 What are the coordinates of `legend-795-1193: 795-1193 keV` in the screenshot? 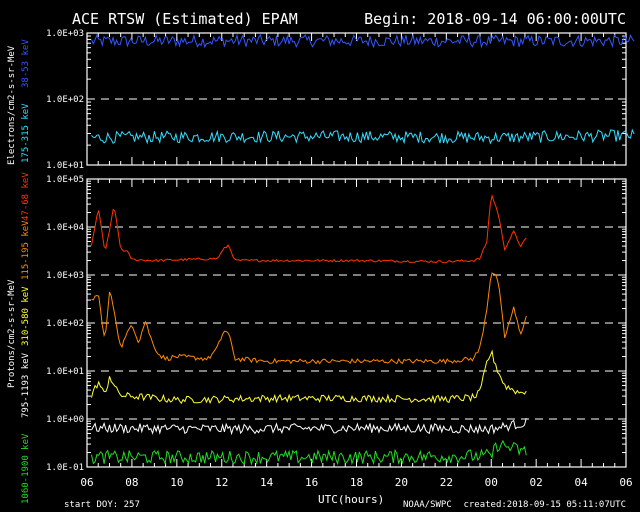 It's located at (26, 385).